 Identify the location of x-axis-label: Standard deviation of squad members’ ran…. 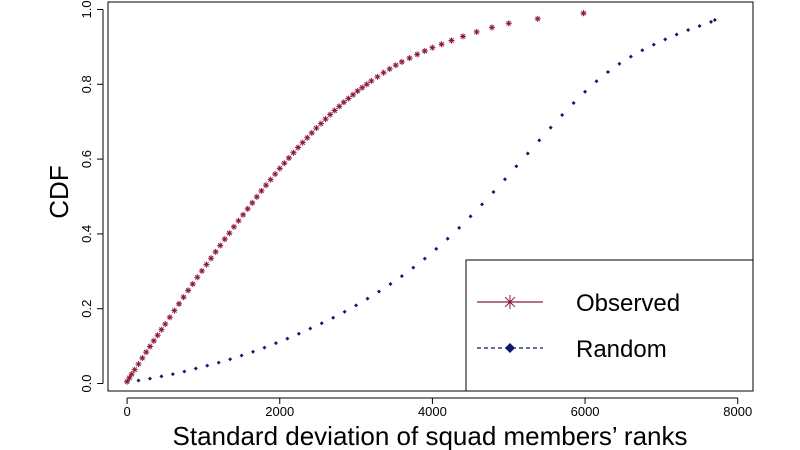
(430, 435).